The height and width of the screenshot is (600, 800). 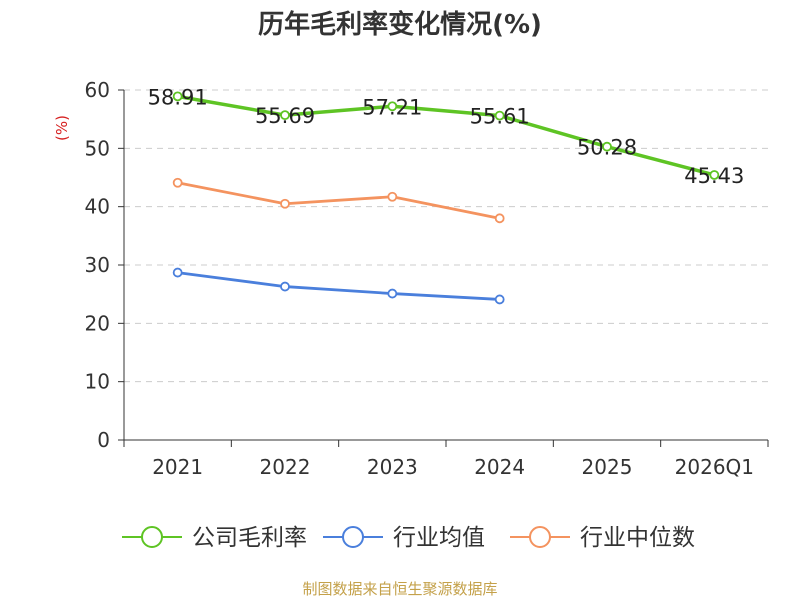 What do you see at coordinates (97, 323) in the screenshot?
I see `y-tick-label: 20` at bounding box center [97, 323].